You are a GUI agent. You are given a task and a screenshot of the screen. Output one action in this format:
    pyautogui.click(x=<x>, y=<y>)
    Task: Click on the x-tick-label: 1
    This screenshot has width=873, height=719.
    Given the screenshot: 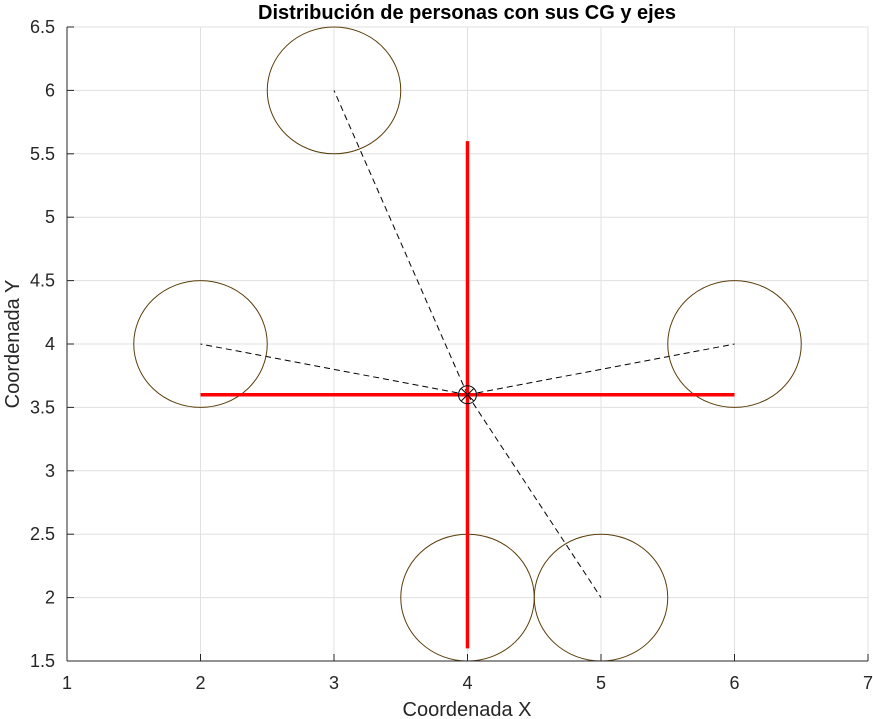 What is the action you would take?
    pyautogui.click(x=67, y=683)
    